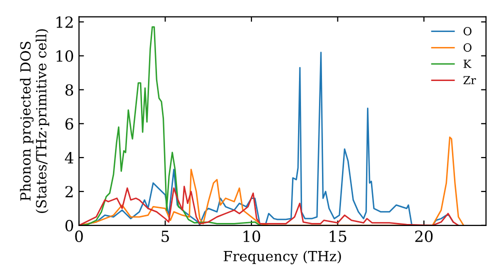  What do you see at coordinates (69, 226) in the screenshot?
I see `y-tick-label: 0` at bounding box center [69, 226].